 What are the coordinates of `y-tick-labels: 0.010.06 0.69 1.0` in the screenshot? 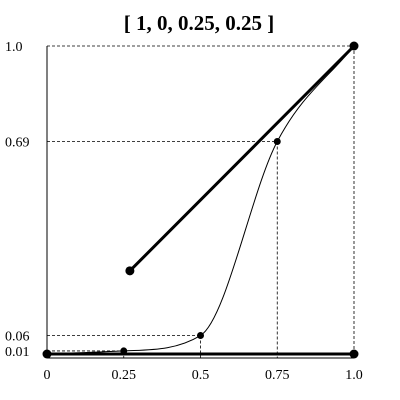 It's located at (17, 200).